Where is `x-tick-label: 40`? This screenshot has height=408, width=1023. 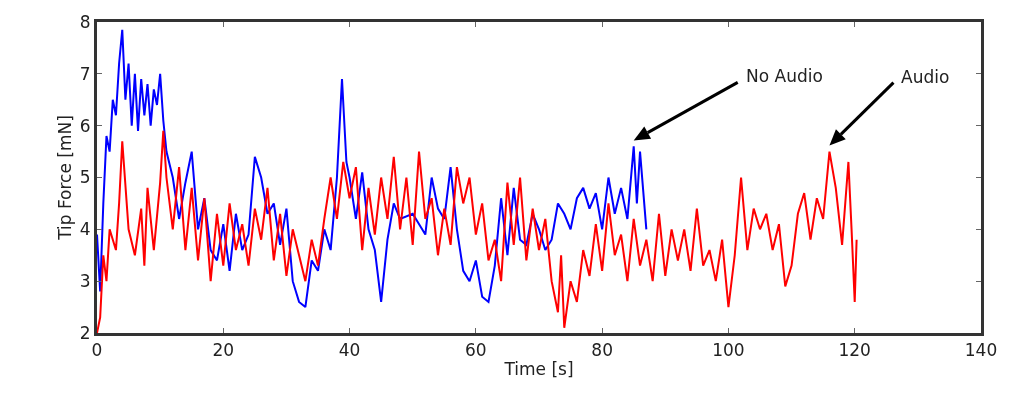
x-tick-label: 40 is located at coordinates (349, 350).